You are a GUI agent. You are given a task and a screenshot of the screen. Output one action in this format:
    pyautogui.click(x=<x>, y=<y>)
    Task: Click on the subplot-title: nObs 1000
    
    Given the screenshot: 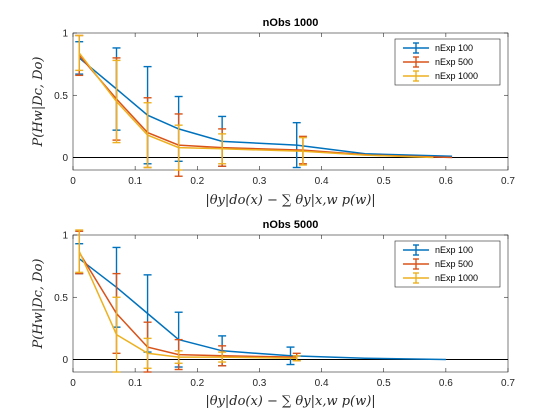 What is the action you would take?
    pyautogui.click(x=291, y=23)
    